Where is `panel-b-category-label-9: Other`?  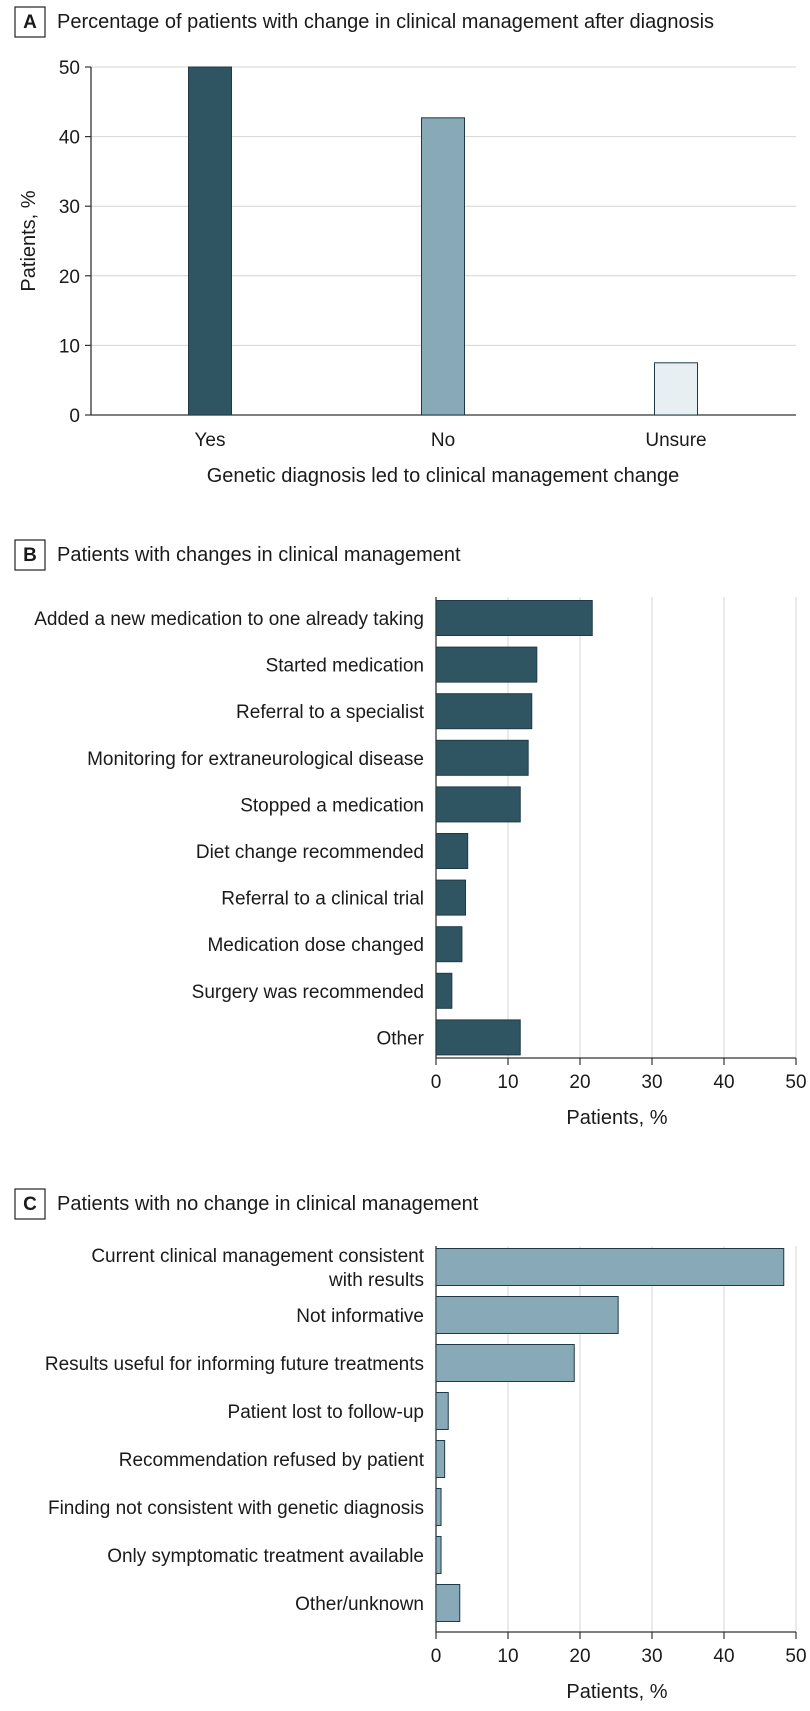 panel-b-category-label-9: Other is located at coordinates (400, 1038).